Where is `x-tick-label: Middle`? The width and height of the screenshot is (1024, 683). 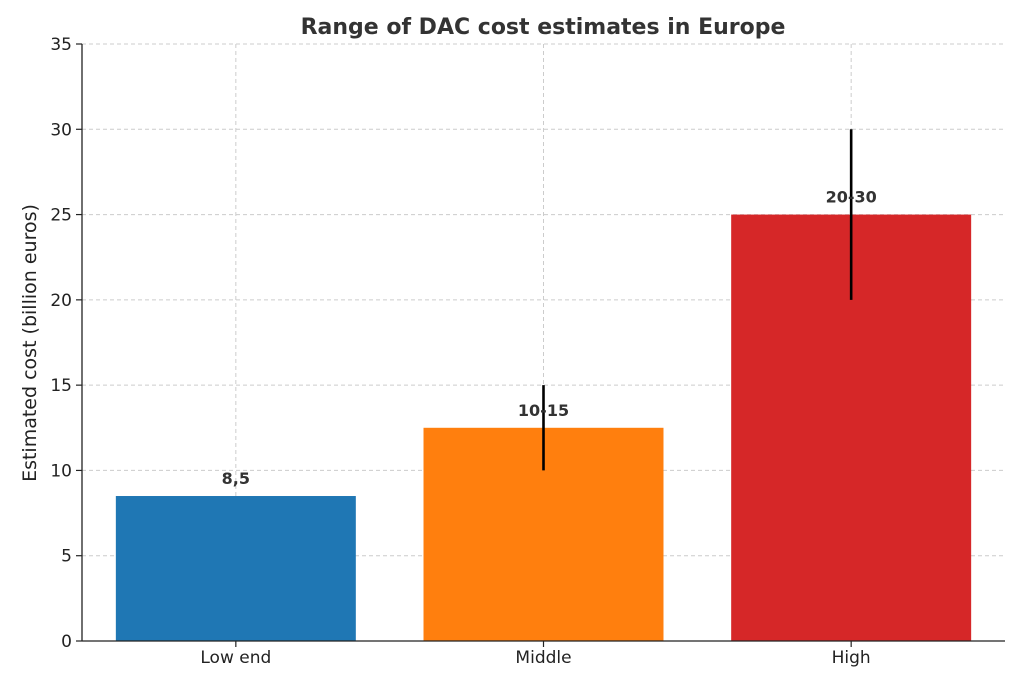 x-tick-label: Middle is located at coordinates (543, 658).